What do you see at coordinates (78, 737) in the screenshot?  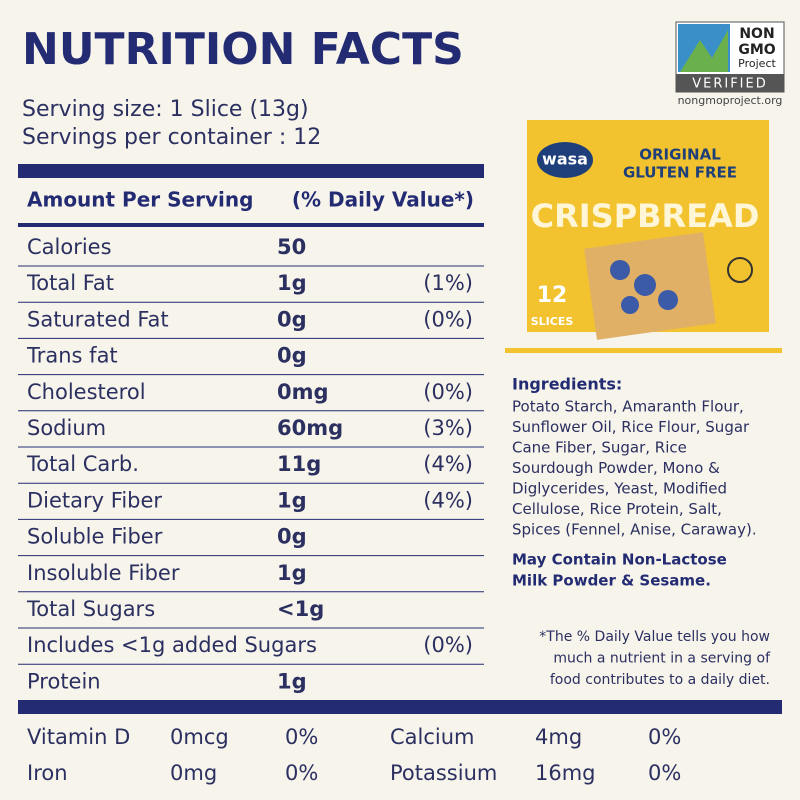 I see `vitamin-cell: Vitamin D` at bounding box center [78, 737].